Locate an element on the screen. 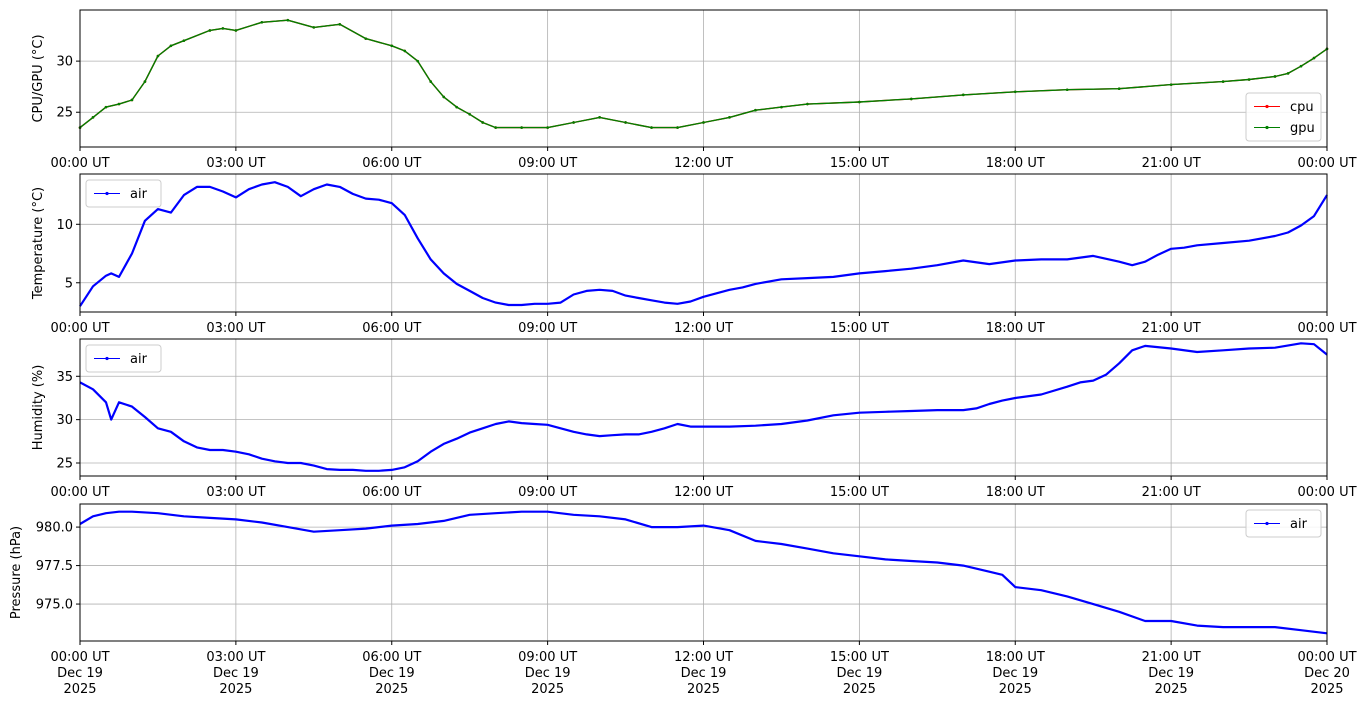 The height and width of the screenshot is (707, 1368). cpu-gpu-ylabel: CPU/GPU (°C) is located at coordinates (38, 78).